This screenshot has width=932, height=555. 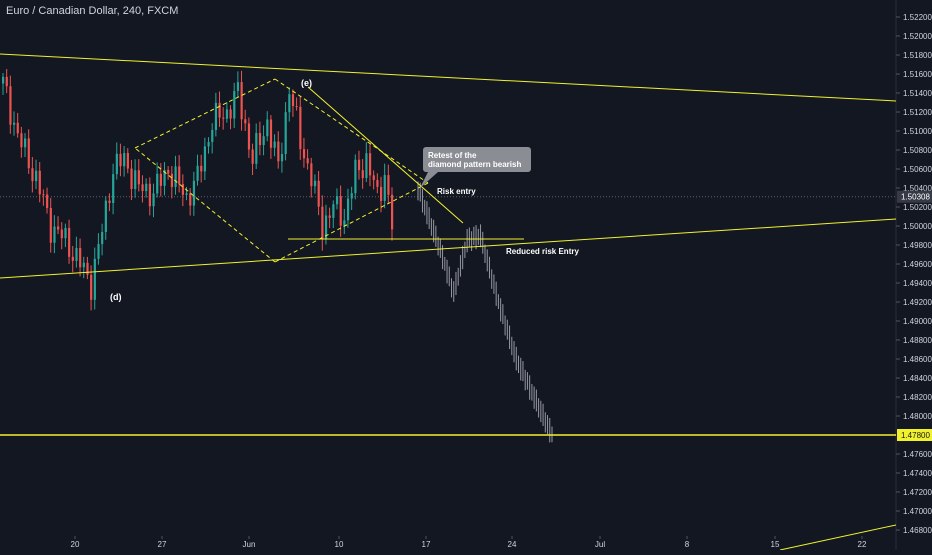 I want to click on wave-e-label: (e), so click(x=306, y=83).